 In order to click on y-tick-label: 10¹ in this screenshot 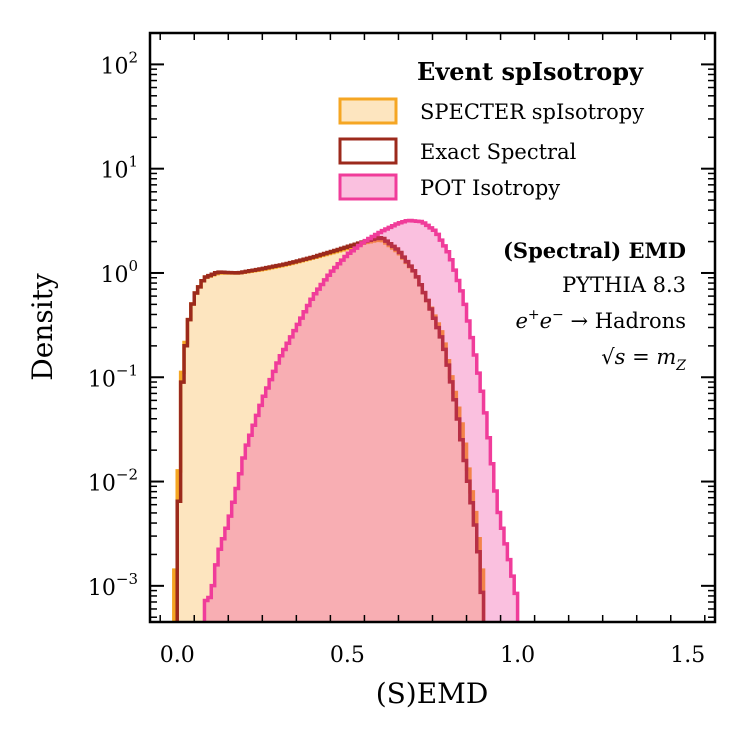, I will do `click(119, 168)`.